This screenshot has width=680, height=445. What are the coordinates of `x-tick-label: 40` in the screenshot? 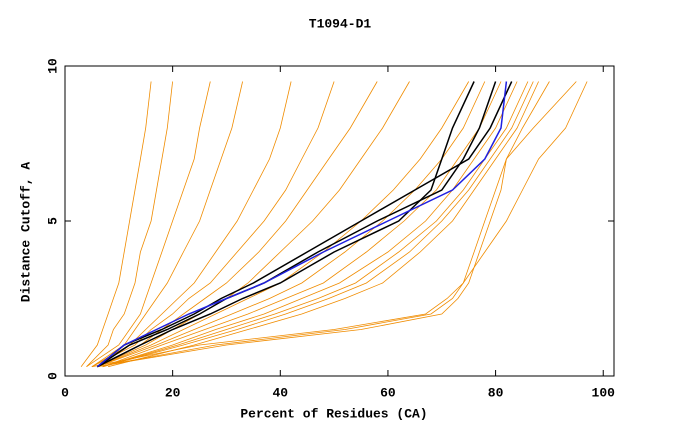 It's located at (280, 392).